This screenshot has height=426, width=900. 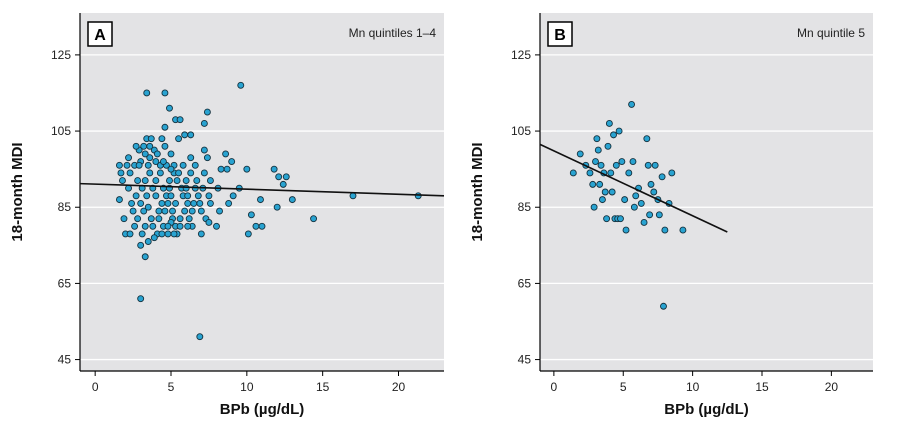 I want to click on panel-b-x-axis-title: BPb (µg/dL), so click(x=706, y=409).